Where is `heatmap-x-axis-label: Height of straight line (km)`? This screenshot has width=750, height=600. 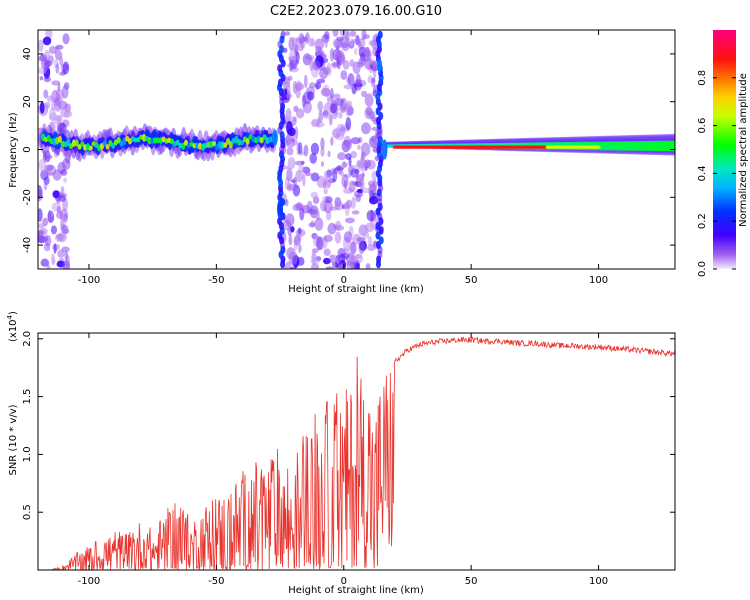
heatmap-x-axis-label: Height of straight line (km) is located at coordinates (356, 289).